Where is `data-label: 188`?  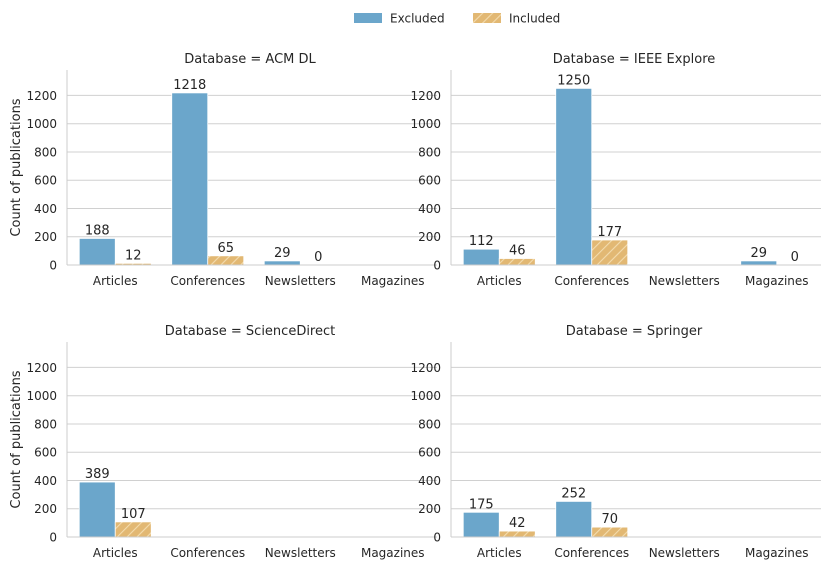 data-label: 188 is located at coordinates (97, 230).